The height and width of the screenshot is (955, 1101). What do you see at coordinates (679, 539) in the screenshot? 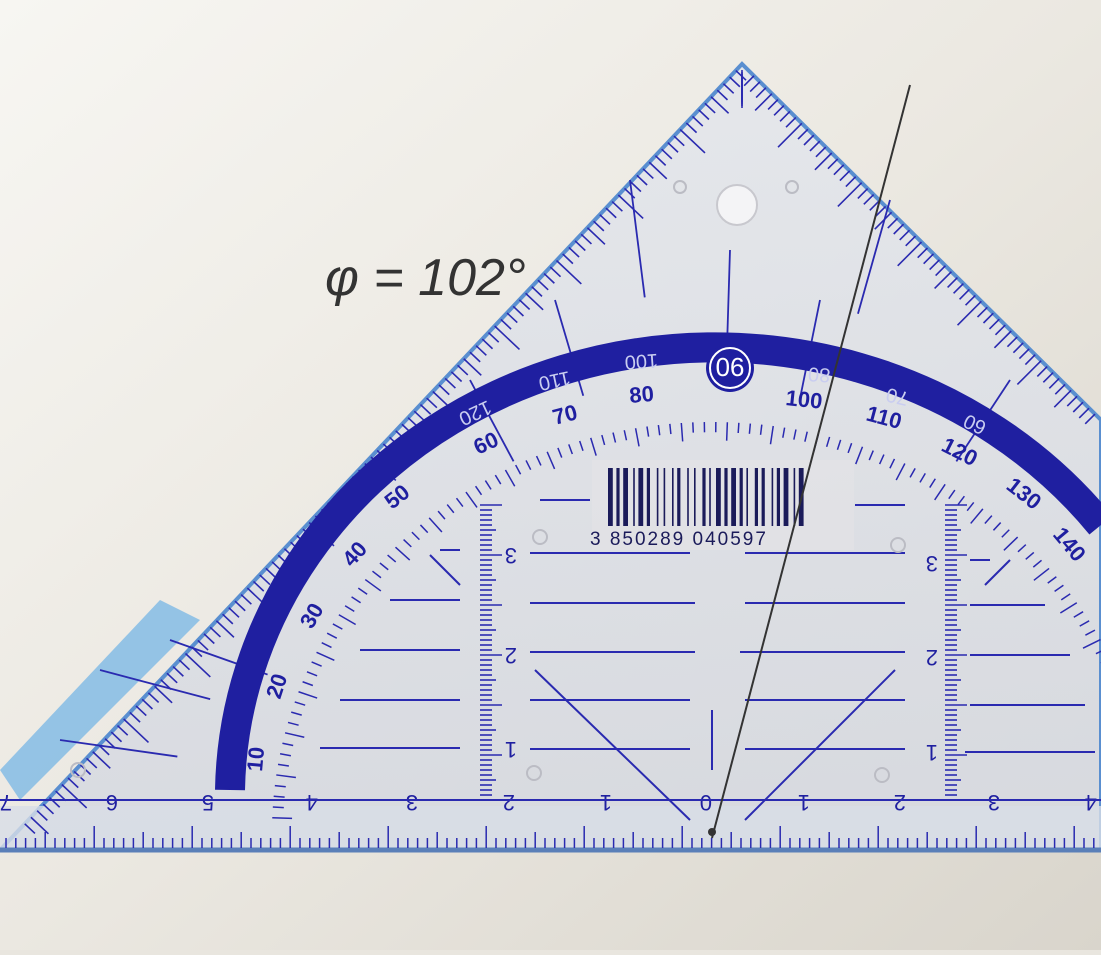
I see `barcode-number: 3 850289 040597` at bounding box center [679, 539].